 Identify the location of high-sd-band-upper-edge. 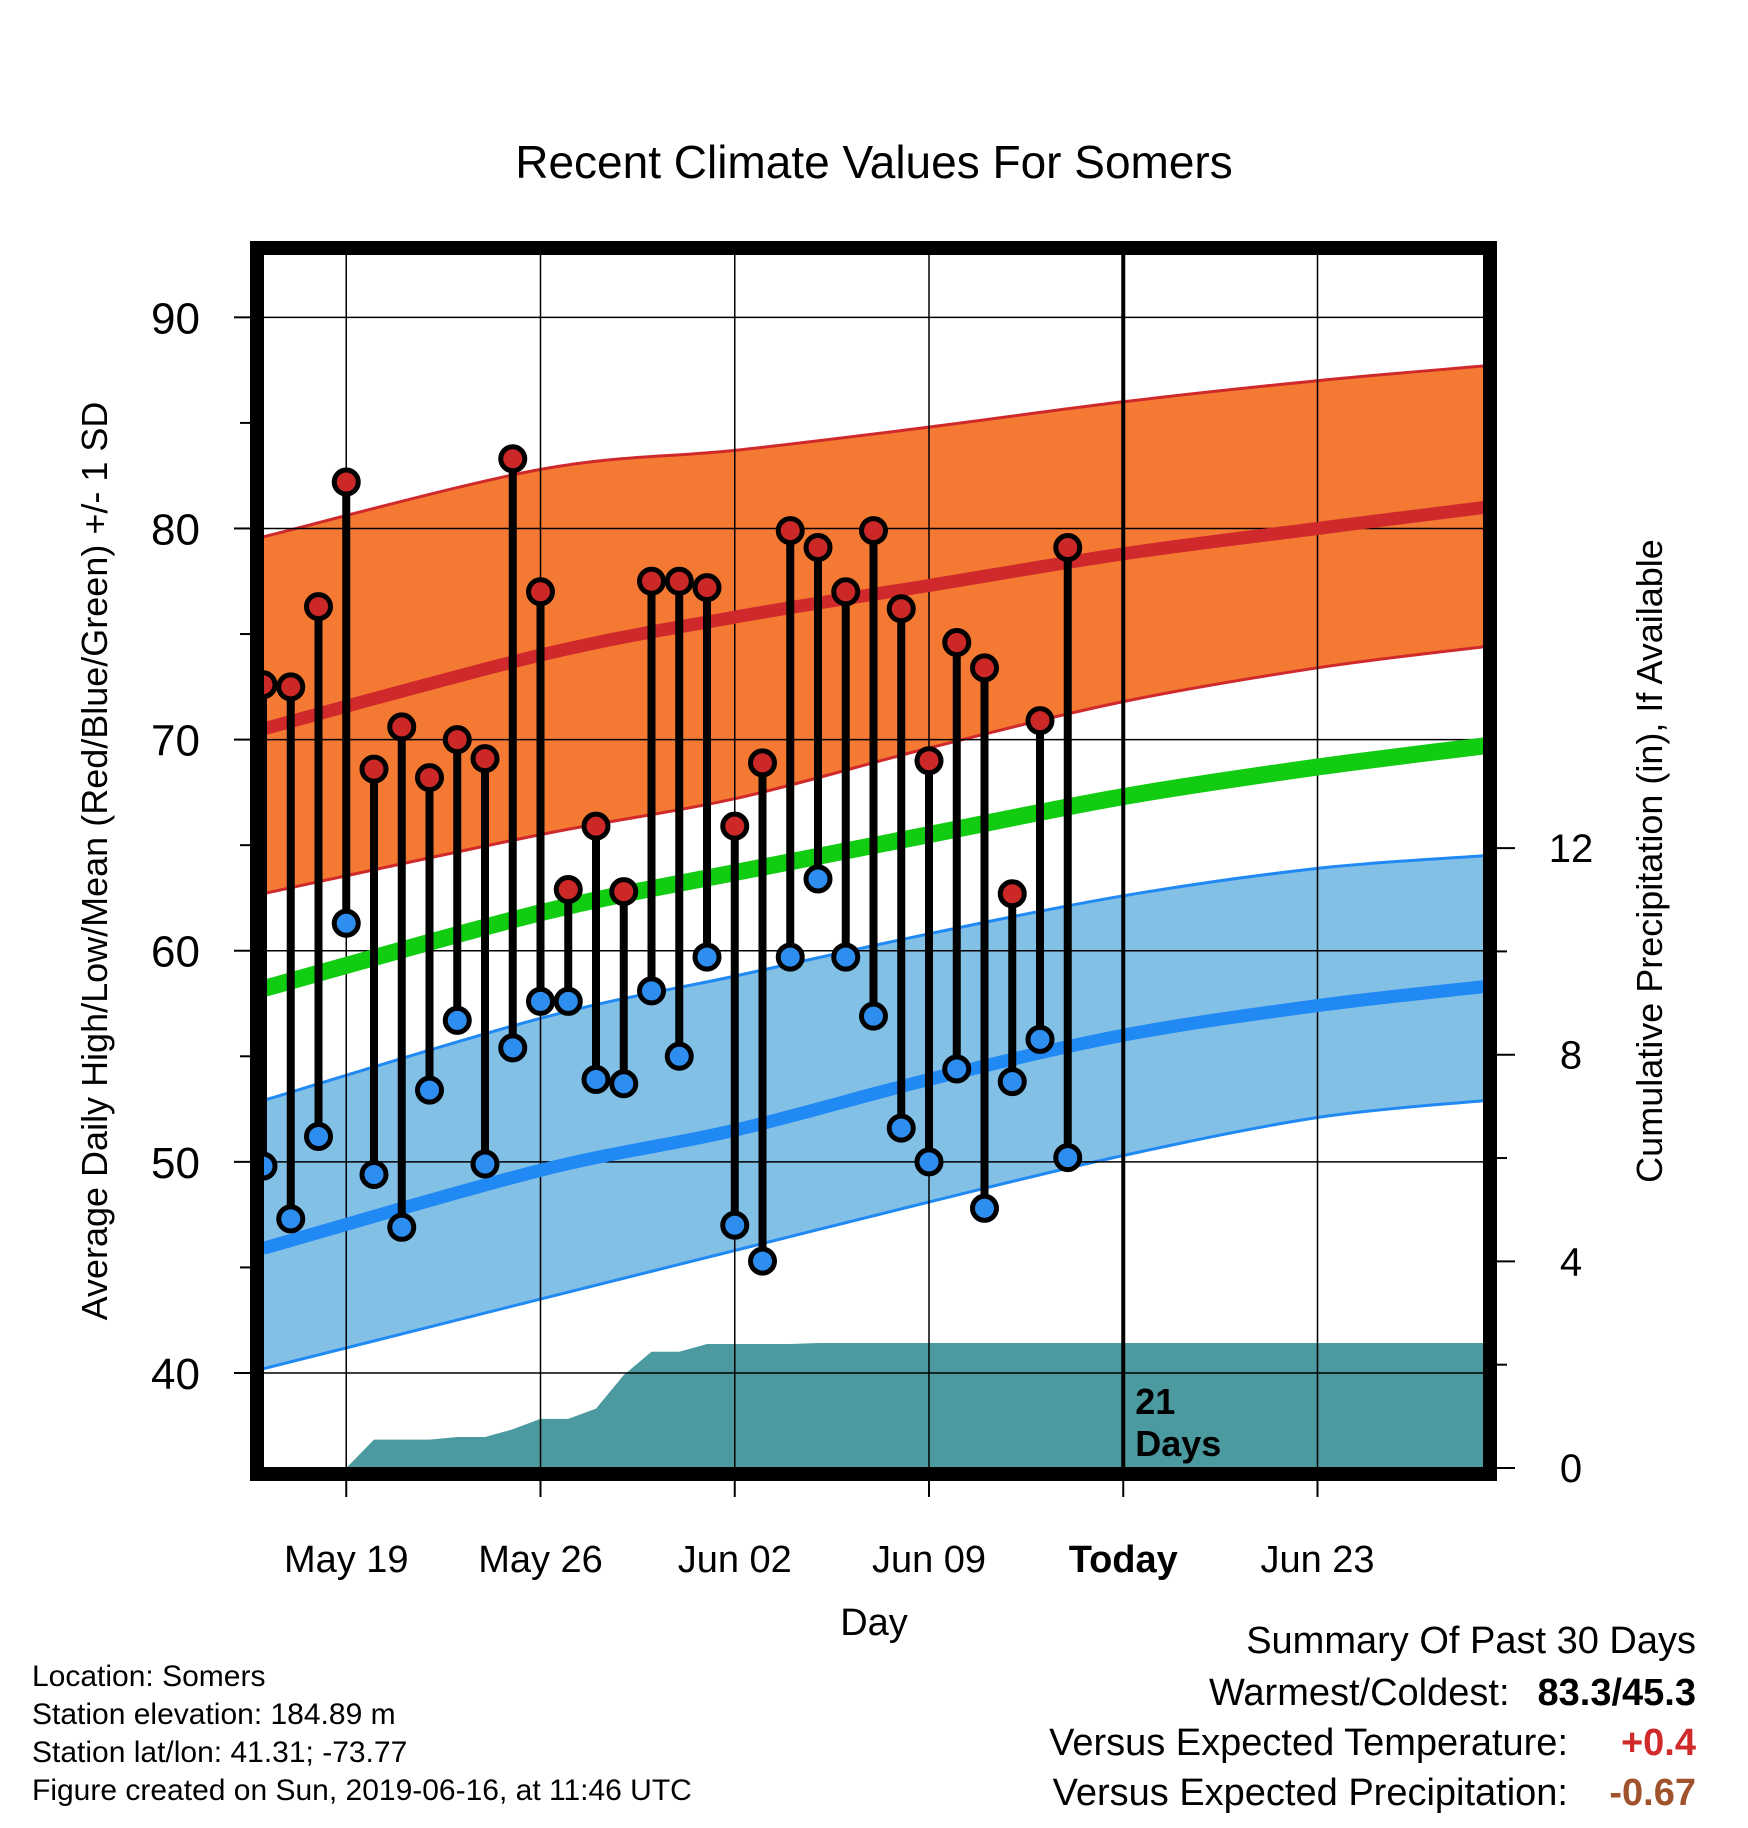
(873, 451).